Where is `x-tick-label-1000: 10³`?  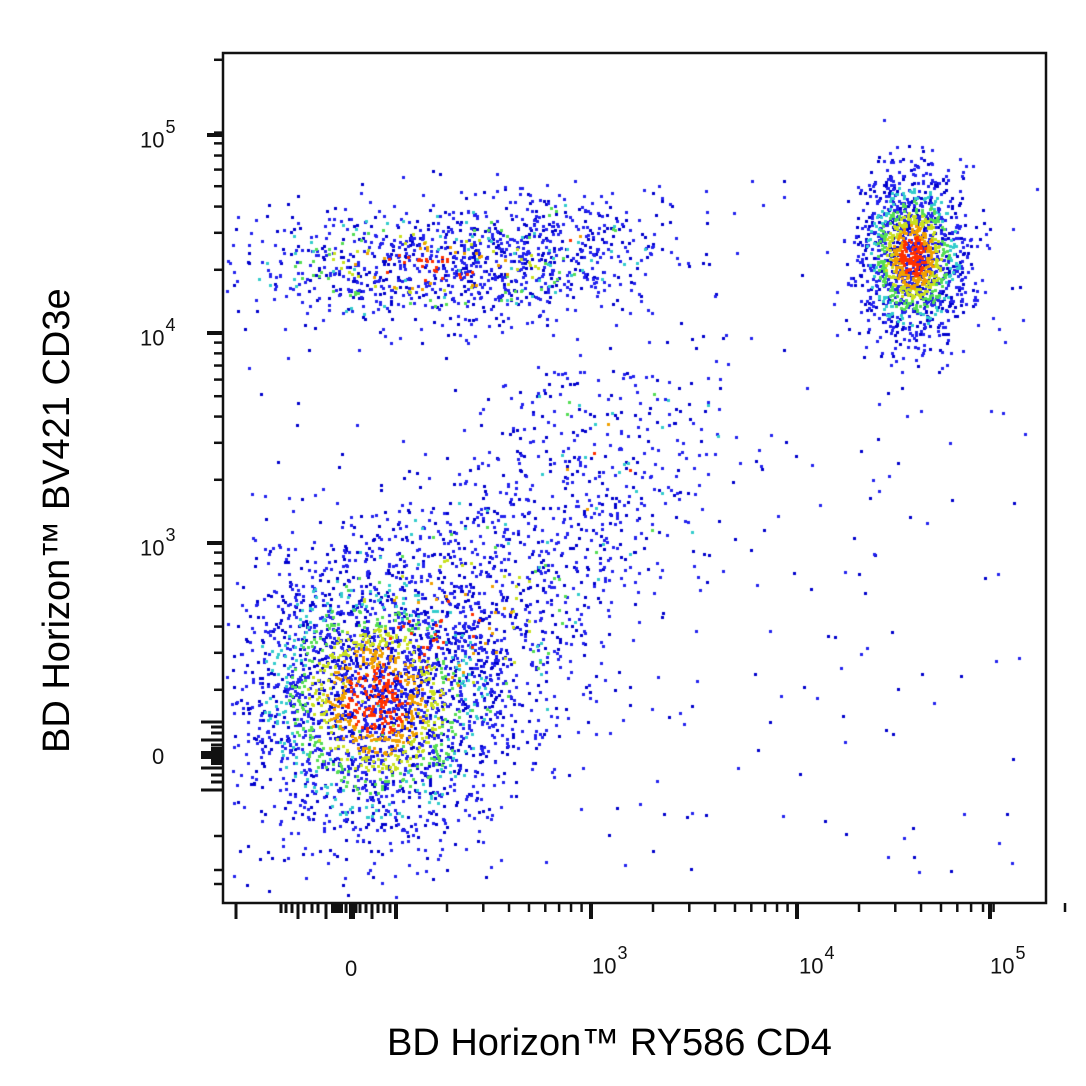
x-tick-label-1000: 10³ is located at coordinates (610, 961).